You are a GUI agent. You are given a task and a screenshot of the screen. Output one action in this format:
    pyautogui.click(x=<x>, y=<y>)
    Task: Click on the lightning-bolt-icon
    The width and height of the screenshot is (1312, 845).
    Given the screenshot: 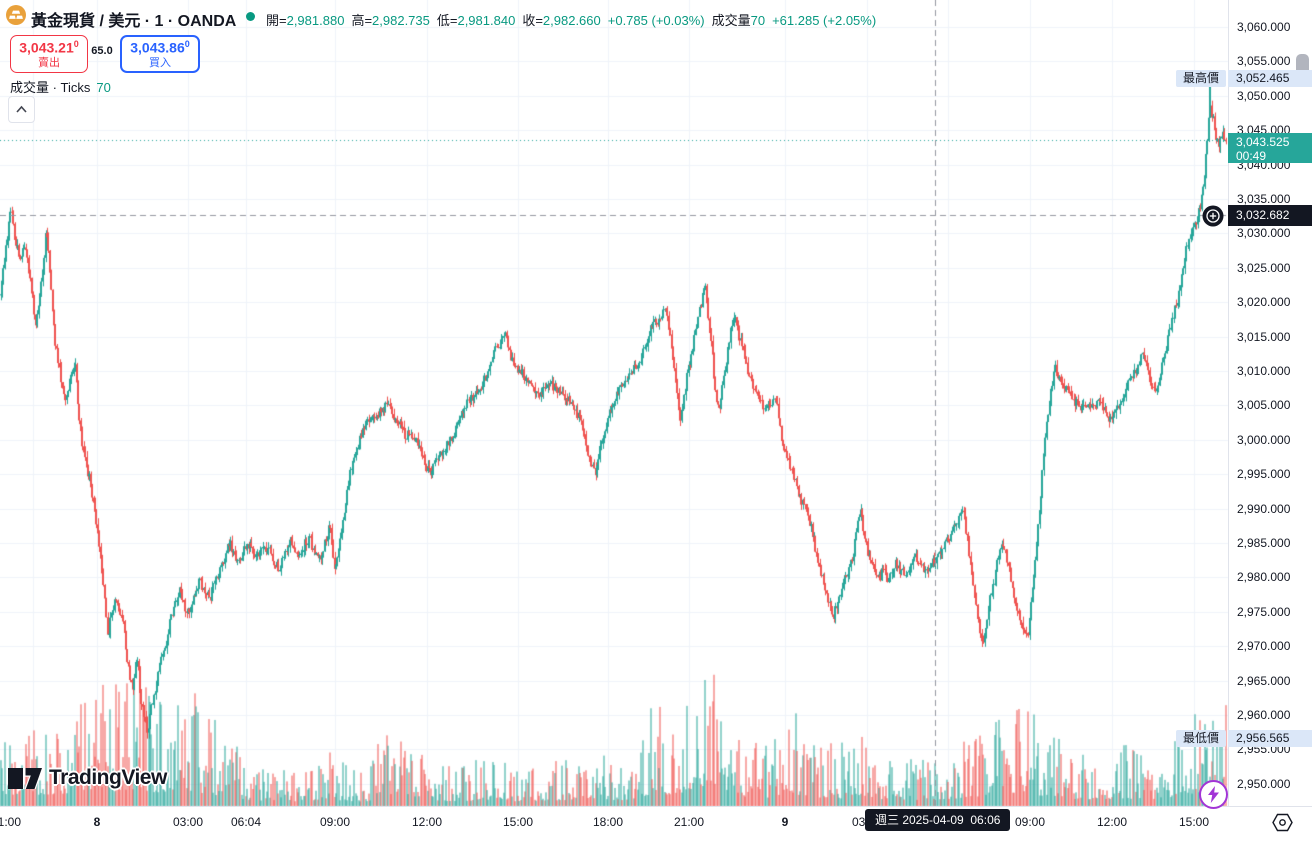 What is the action you would take?
    pyautogui.click(x=1213, y=794)
    